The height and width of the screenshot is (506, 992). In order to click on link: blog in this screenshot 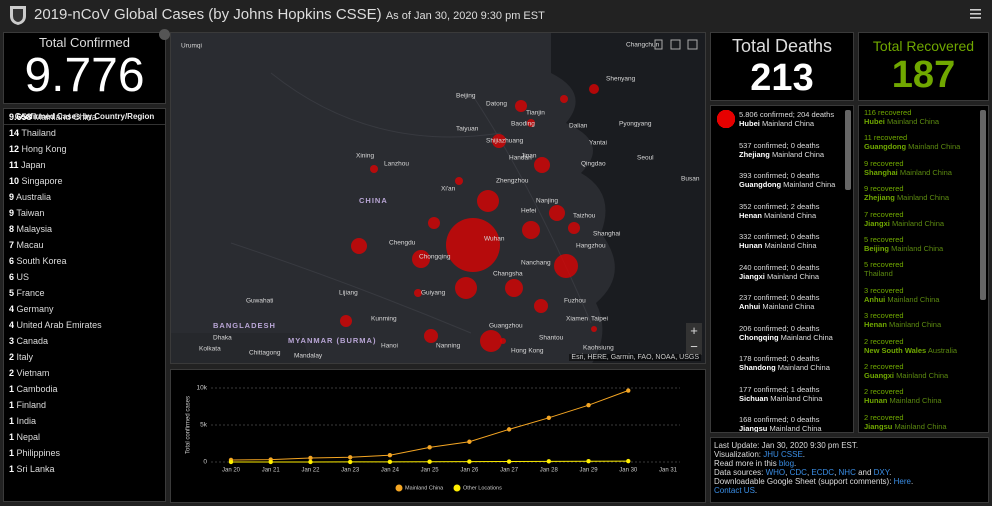, I will do `click(786, 463)`.